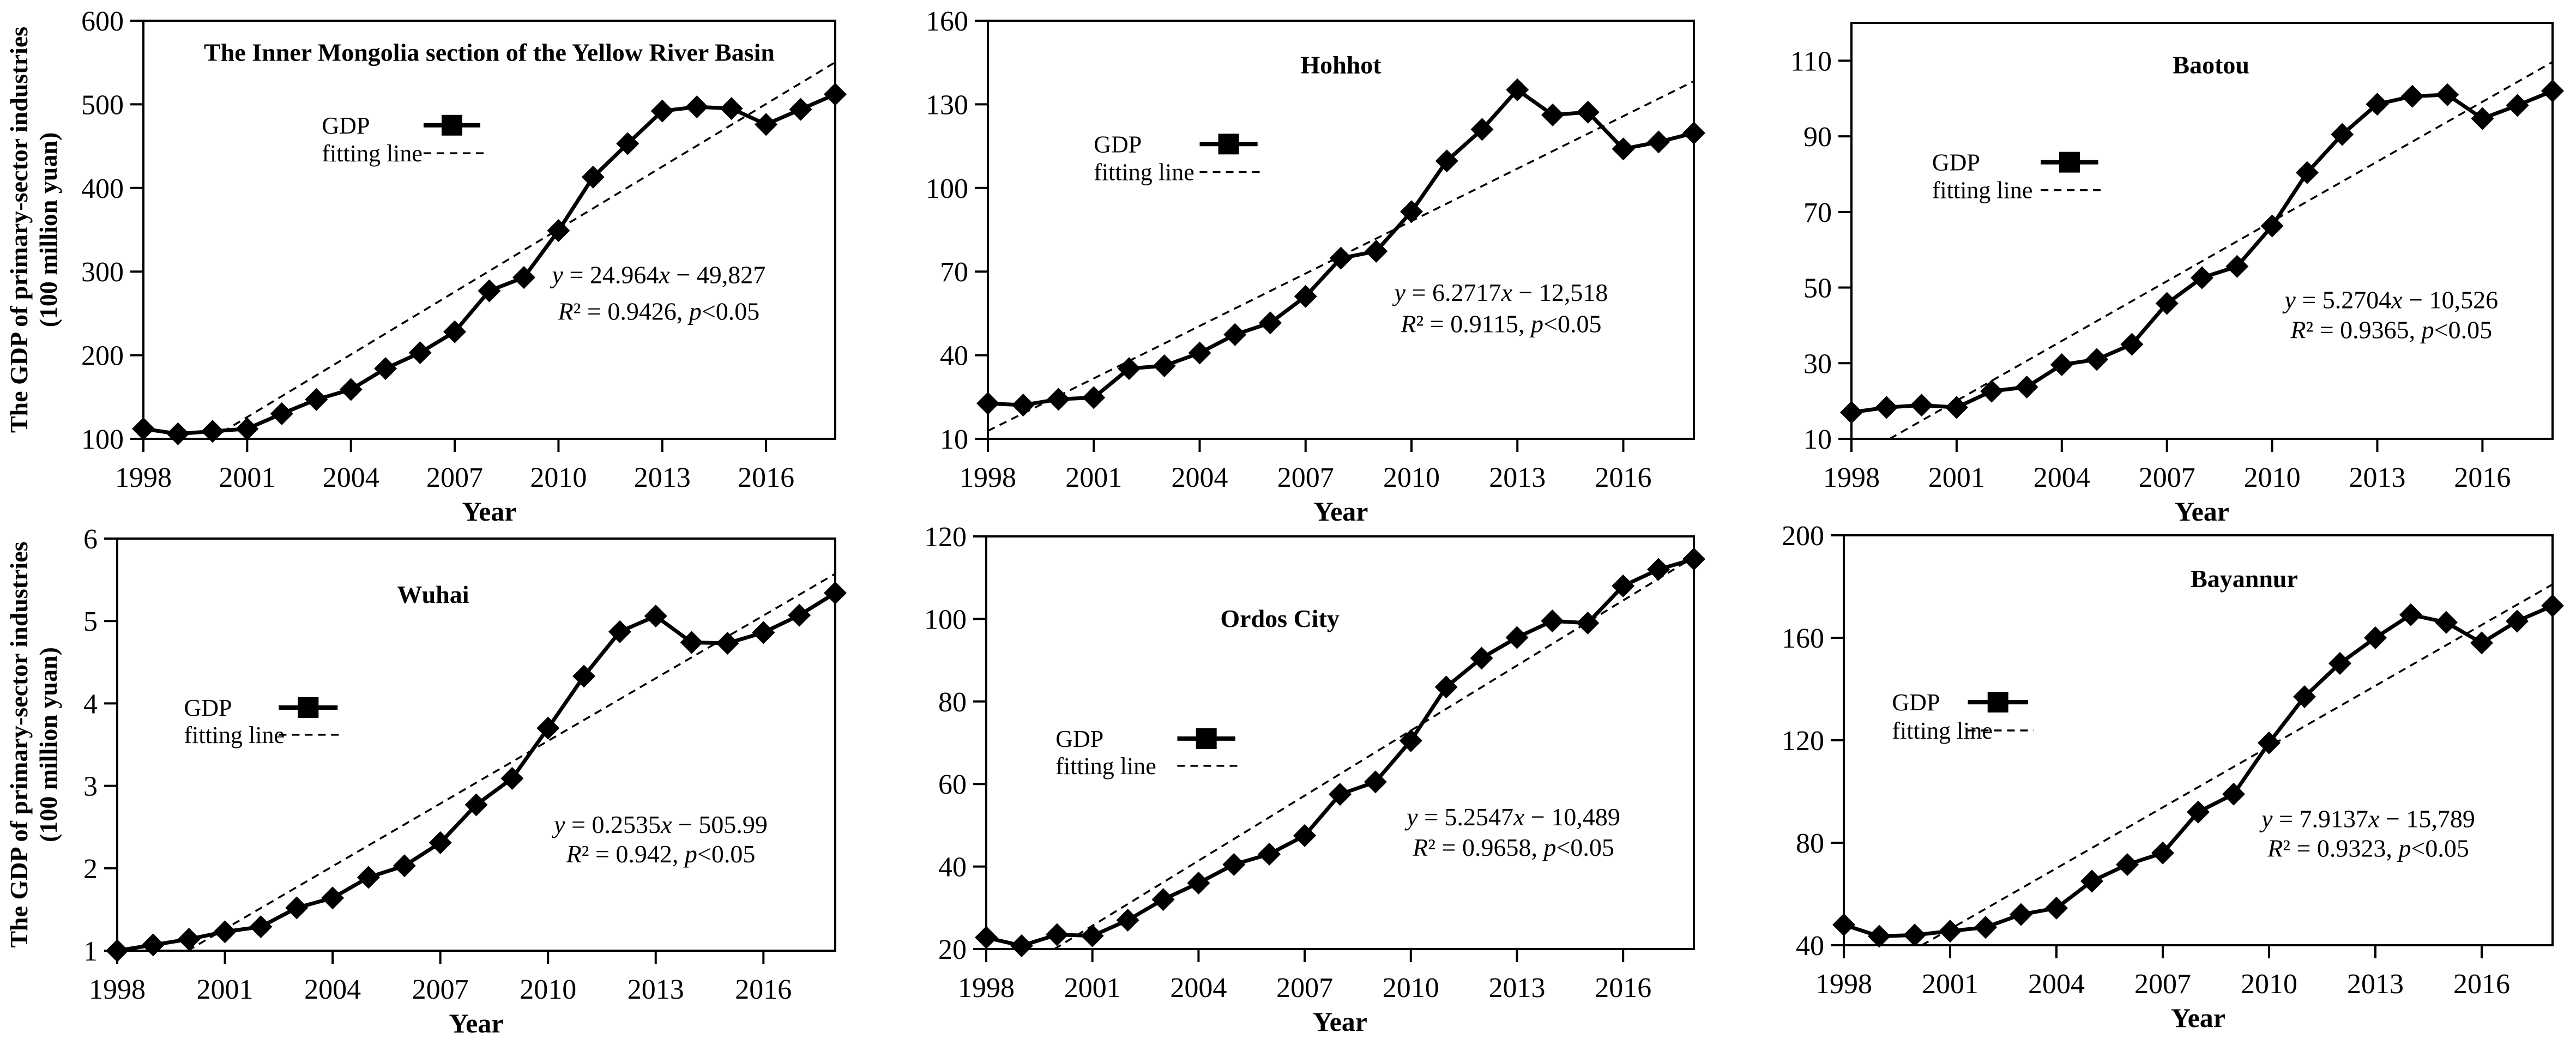 Image resolution: width=2576 pixels, height=1045 pixels. What do you see at coordinates (1803, 537) in the screenshot?
I see `y-tick-label: 200` at bounding box center [1803, 537].